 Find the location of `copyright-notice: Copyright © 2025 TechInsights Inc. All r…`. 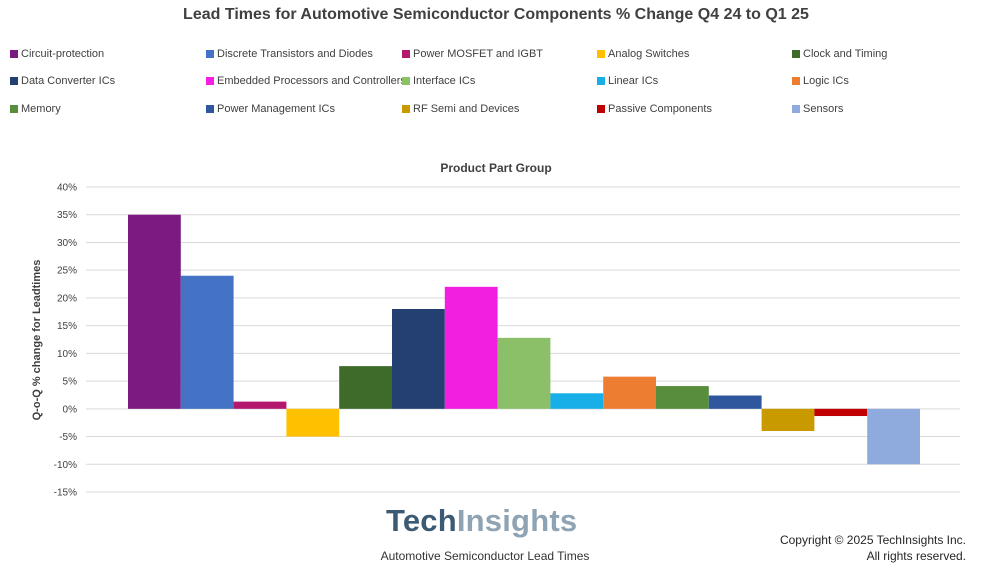

copyright-notice: Copyright © 2025 TechInsights Inc. All r… is located at coordinates (873, 548).